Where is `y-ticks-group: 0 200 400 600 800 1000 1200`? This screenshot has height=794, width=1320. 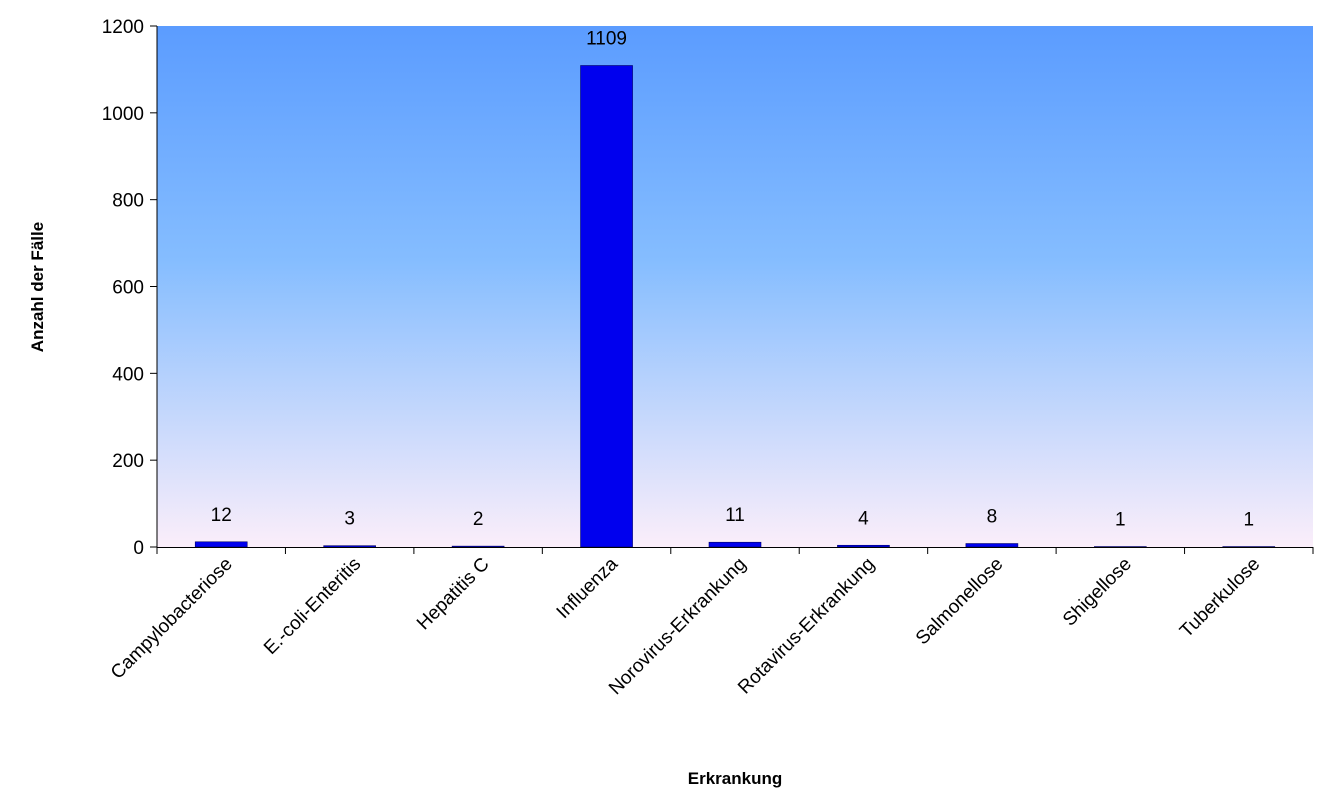
y-ticks-group: 0 200 400 600 800 1000 1200 is located at coordinates (129, 288).